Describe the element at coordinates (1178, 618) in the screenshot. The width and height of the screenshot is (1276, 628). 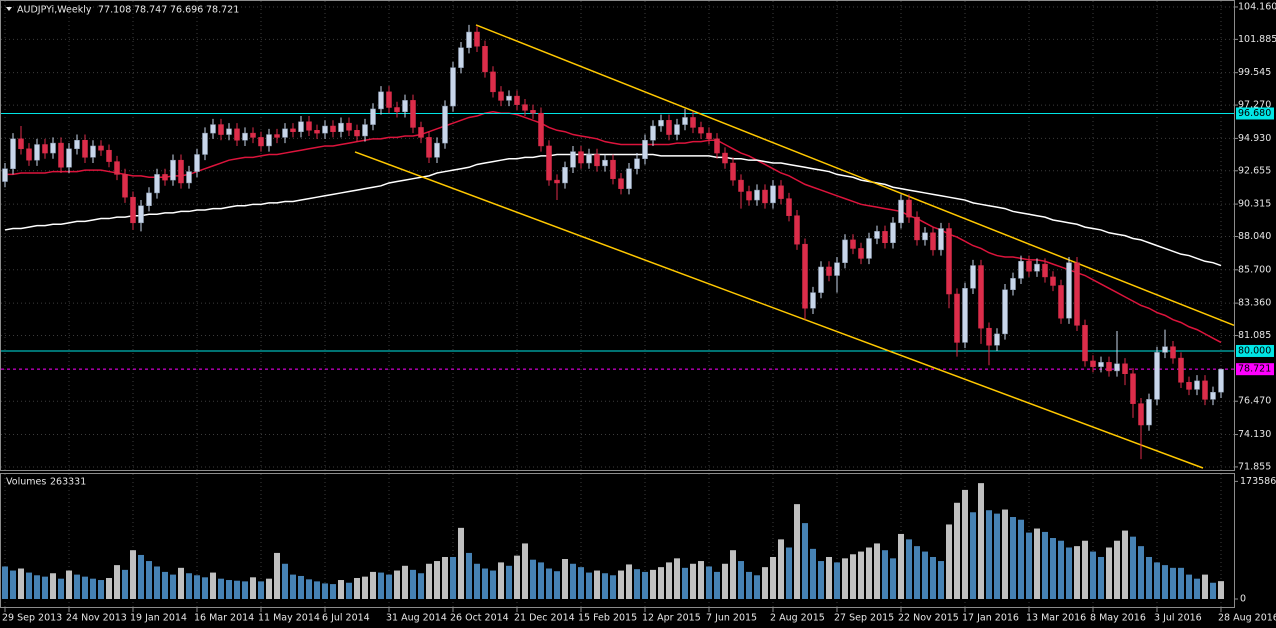
I see `x-tick-label: 3 Jul 2016` at that location.